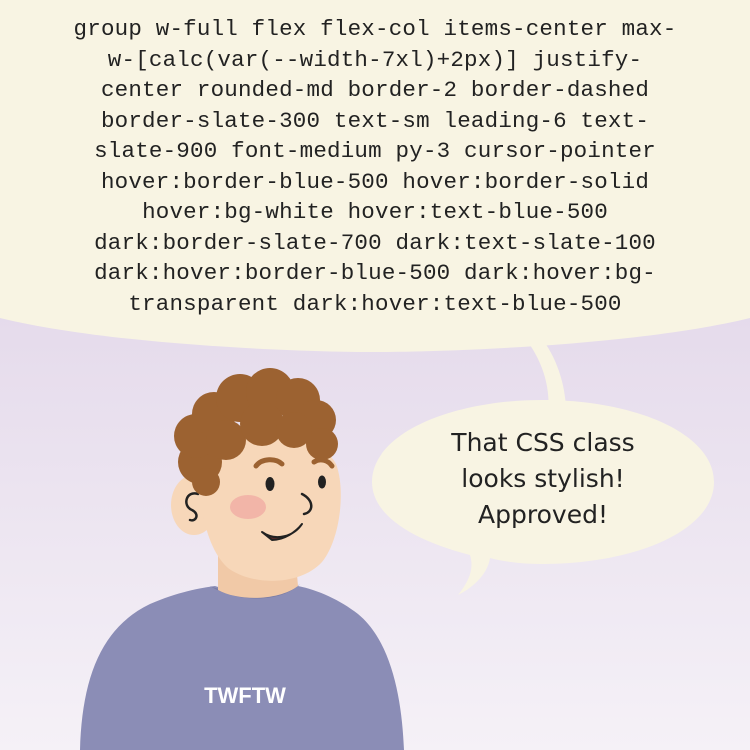 This screenshot has width=750, height=750. Describe the element at coordinates (375, 59) in the screenshot. I see `caption-line: w-[calc(var(--width-7xl)+2px)] justify-` at that location.